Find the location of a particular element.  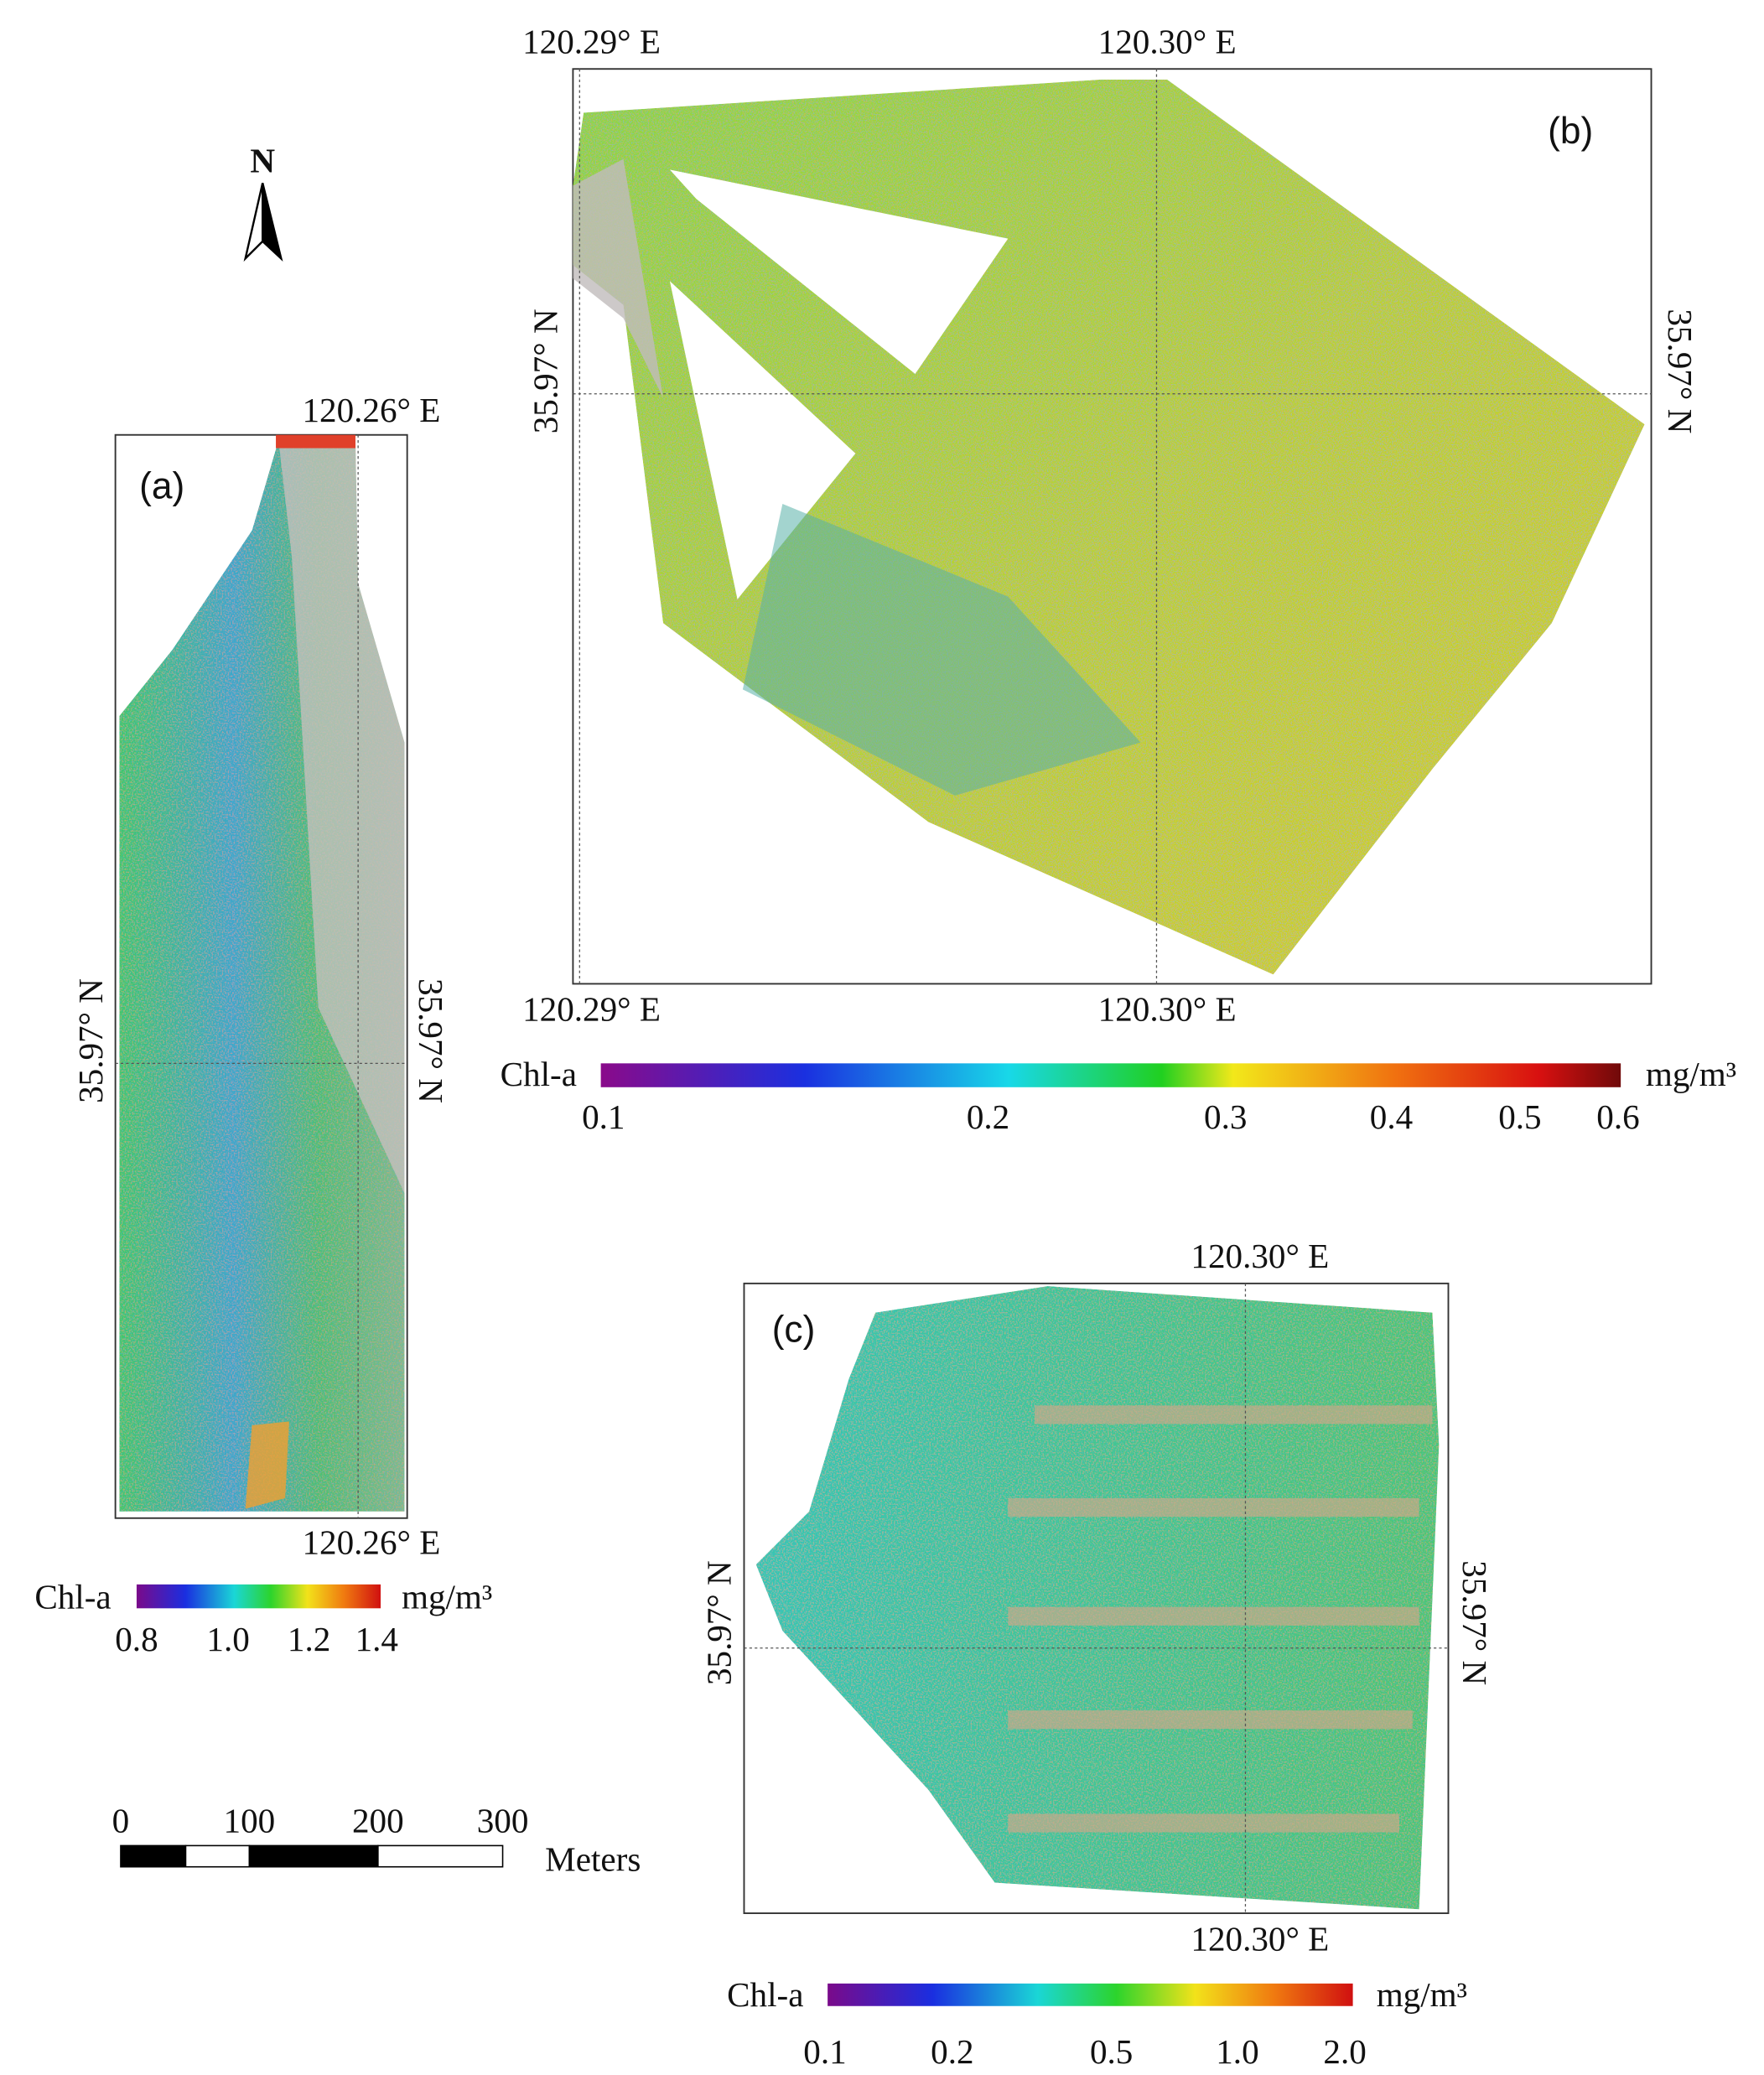

legend-tick: 2.0 is located at coordinates (1344, 2051).